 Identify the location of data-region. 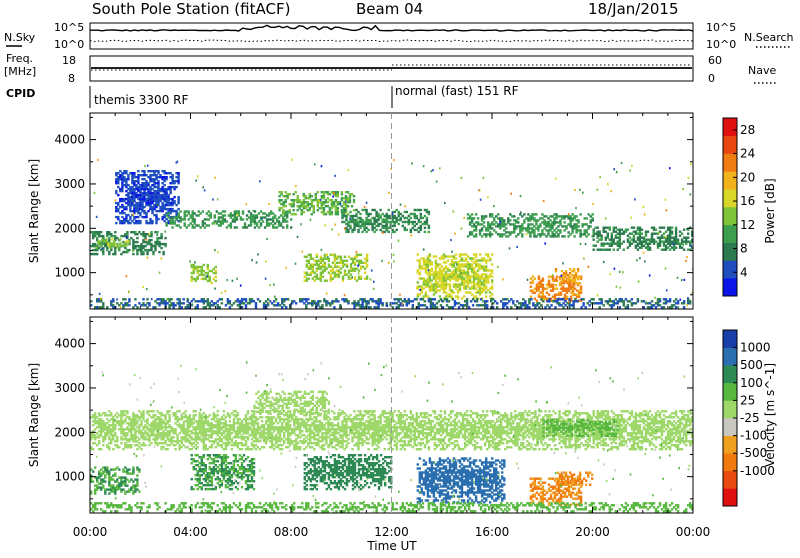
(392, 430).